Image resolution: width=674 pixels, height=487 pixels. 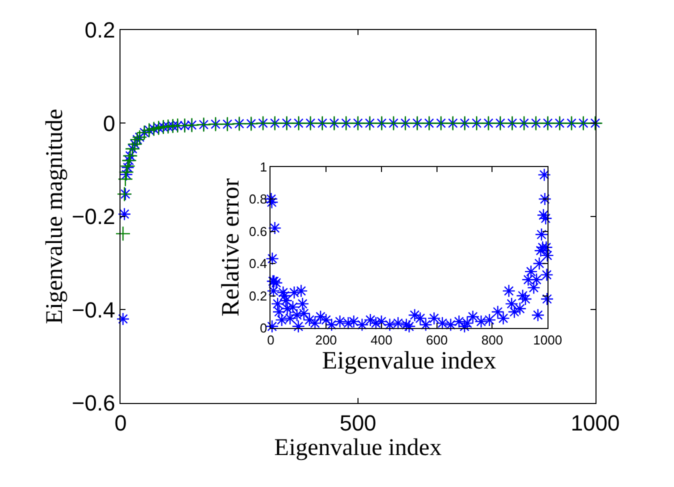 I want to click on x-tick-label: 800, so click(x=492, y=340).